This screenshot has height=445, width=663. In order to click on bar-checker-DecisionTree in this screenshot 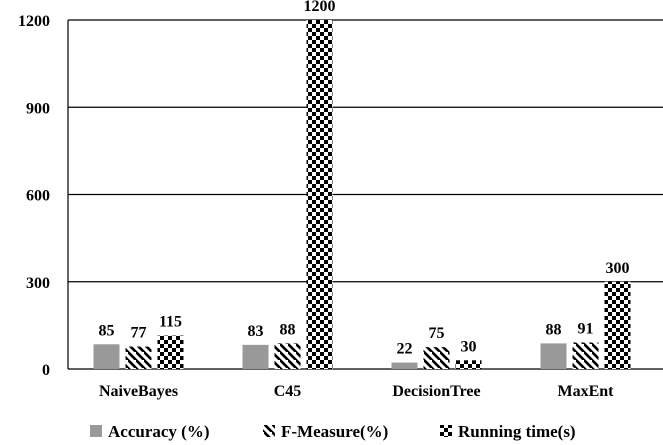, I will do `click(468, 364)`.